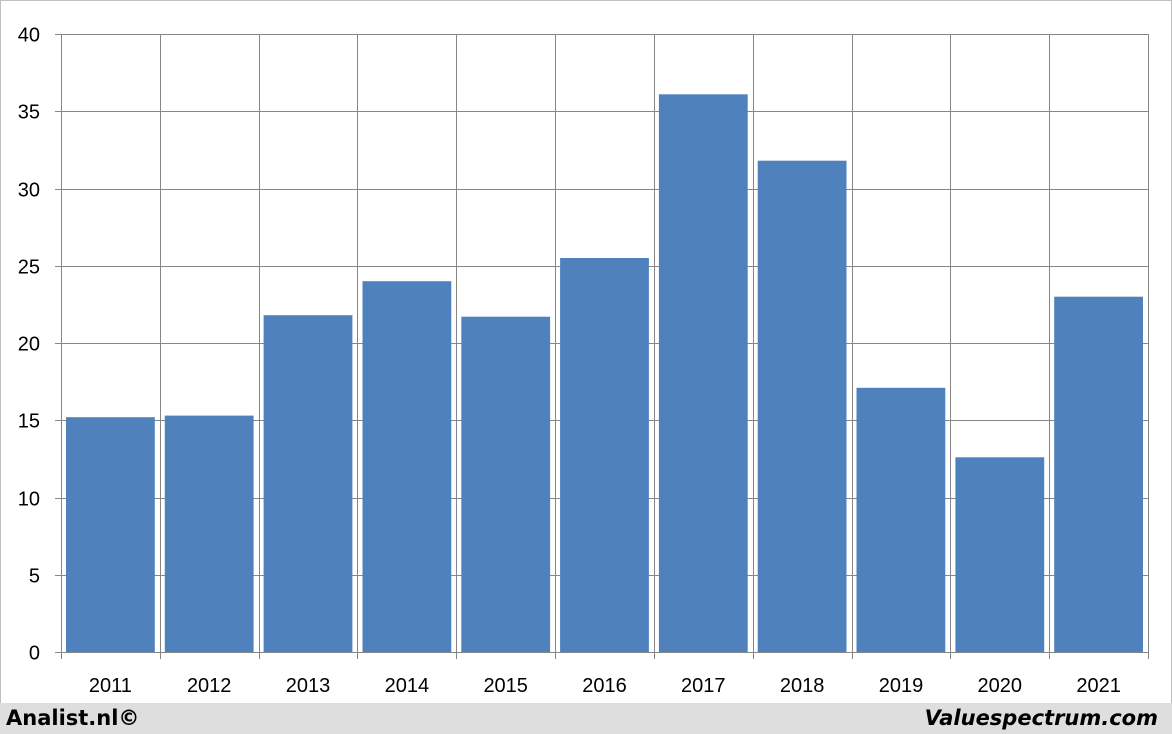  What do you see at coordinates (901, 686) in the screenshot?
I see `x-tick-label: 2019` at bounding box center [901, 686].